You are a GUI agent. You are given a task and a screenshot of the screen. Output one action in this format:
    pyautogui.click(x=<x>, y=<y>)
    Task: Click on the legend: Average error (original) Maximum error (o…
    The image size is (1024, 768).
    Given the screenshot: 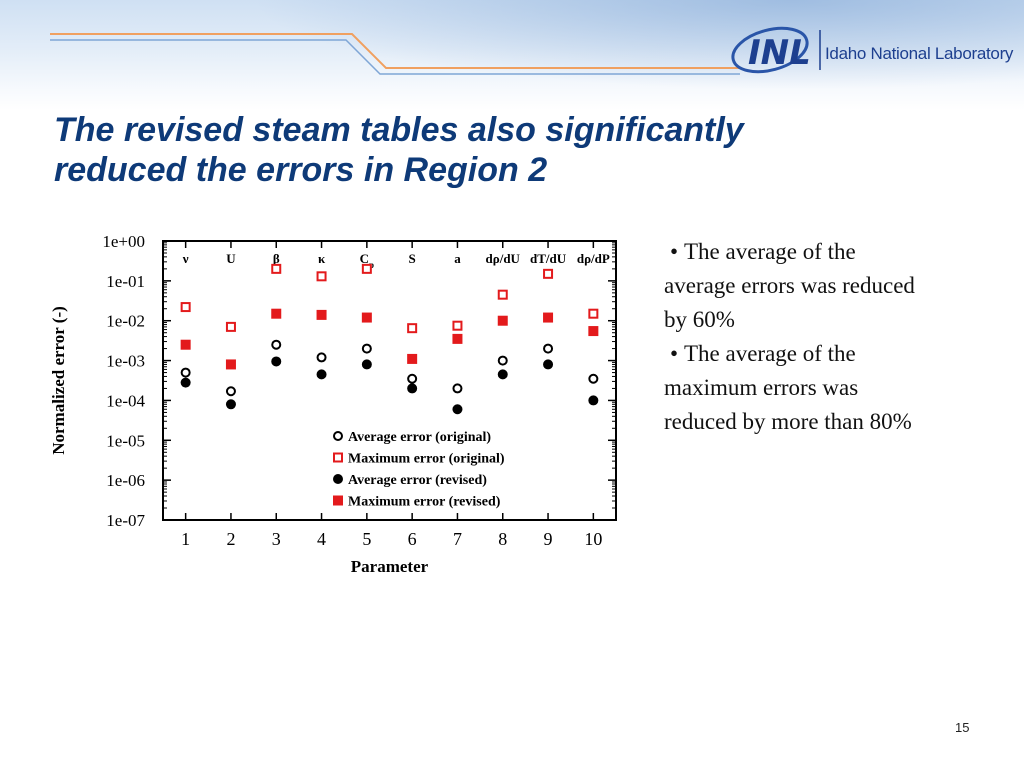 What is the action you would take?
    pyautogui.click(x=419, y=470)
    